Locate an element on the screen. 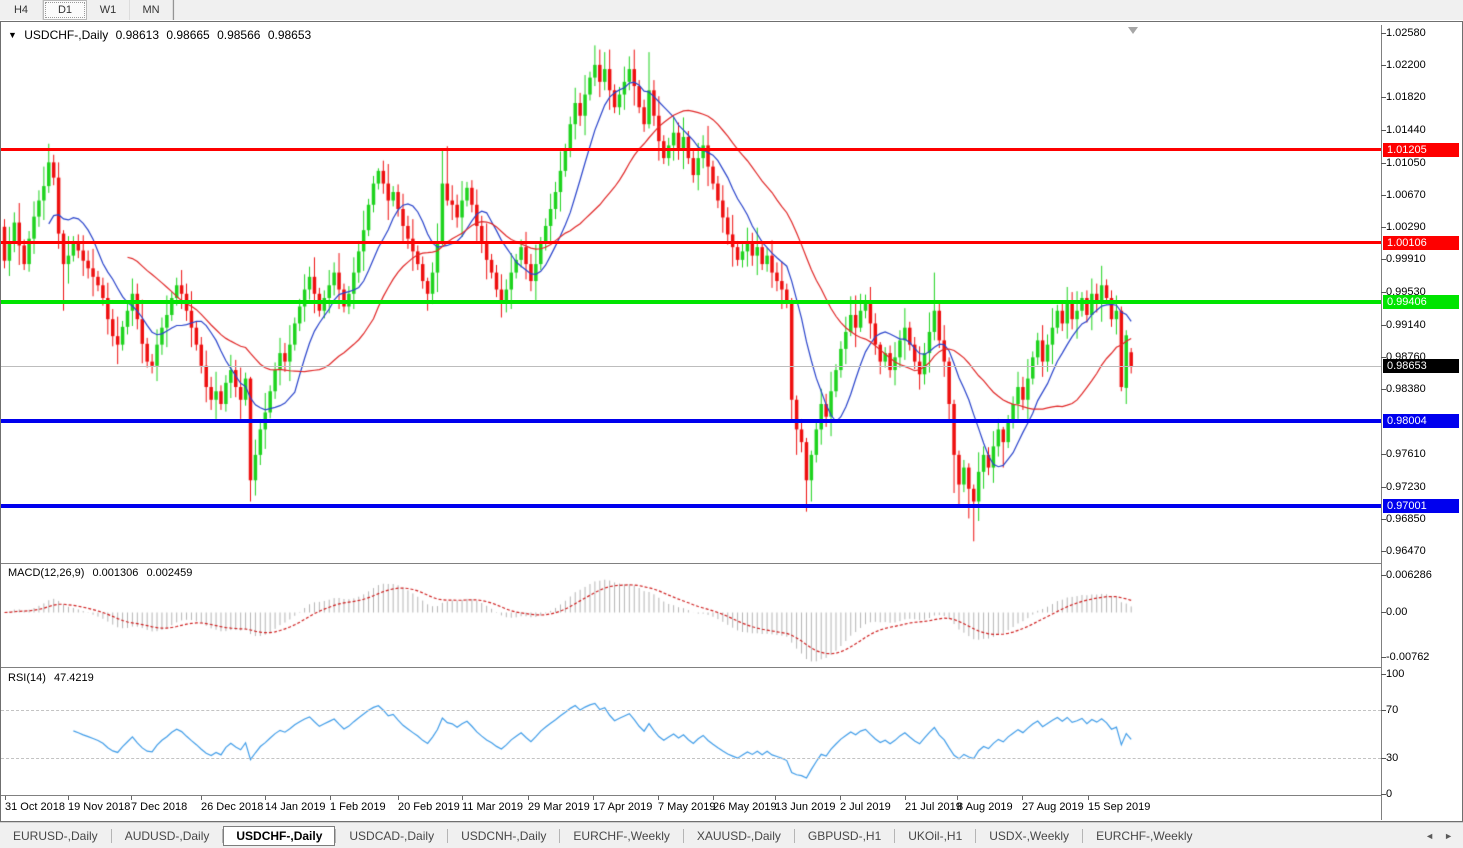 The width and height of the screenshot is (1463, 848). chart-shift-marker-icon is located at coordinates (1133, 30).